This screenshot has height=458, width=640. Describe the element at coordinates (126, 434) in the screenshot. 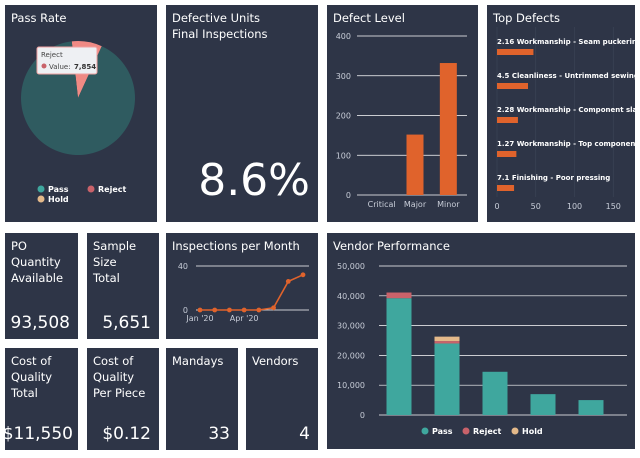

I see `cost-quality-piece-value: $0.12` at that location.